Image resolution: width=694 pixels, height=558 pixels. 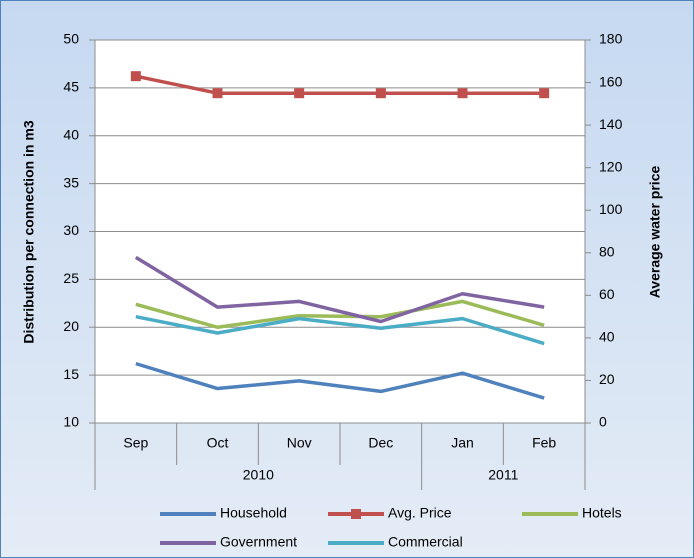 What do you see at coordinates (611, 166) in the screenshot?
I see `y2-tick-label: 120` at bounding box center [611, 166].